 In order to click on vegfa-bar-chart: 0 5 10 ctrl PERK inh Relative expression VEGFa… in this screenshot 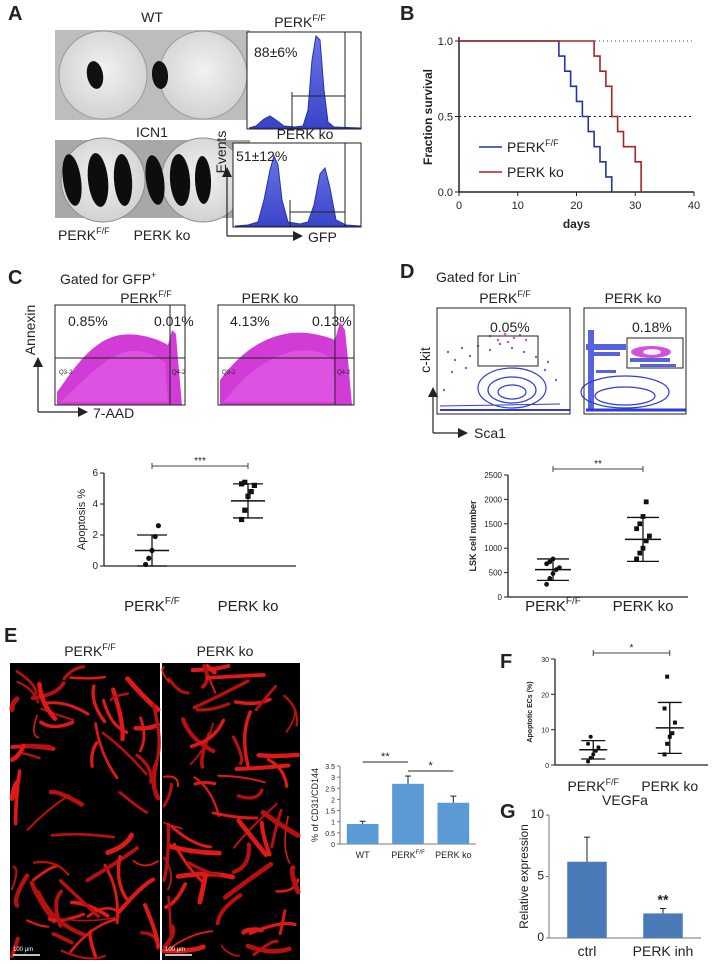, I will do `click(609, 875)`.